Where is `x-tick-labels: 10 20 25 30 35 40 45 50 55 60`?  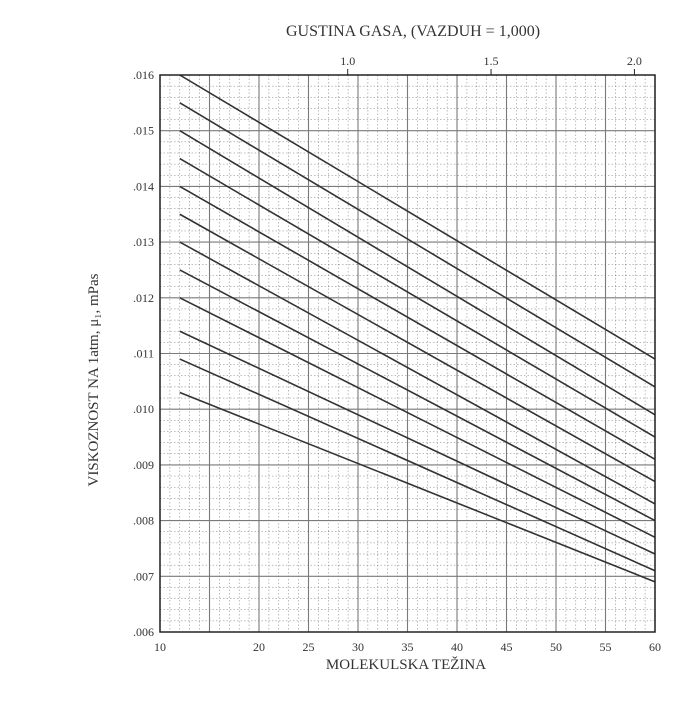 x-tick-labels: 10 20 25 30 35 40 45 50 55 60 is located at coordinates (407, 647).